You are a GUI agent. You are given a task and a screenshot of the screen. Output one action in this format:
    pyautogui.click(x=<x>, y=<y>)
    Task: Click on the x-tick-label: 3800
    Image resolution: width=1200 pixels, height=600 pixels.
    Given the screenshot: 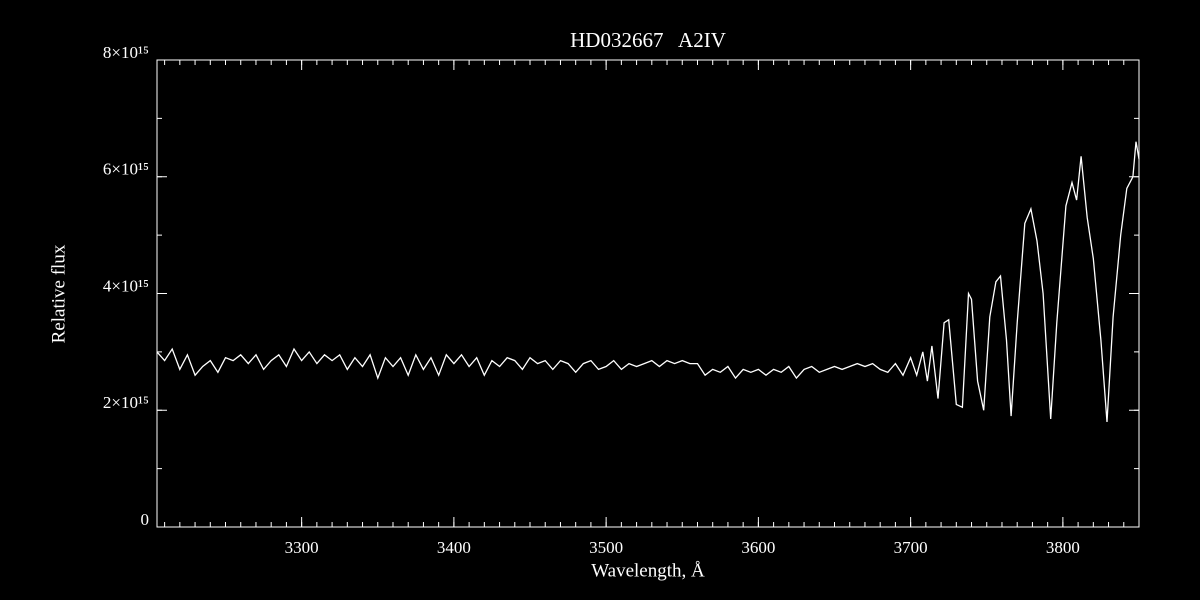 What is the action you would take?
    pyautogui.click(x=1063, y=547)
    